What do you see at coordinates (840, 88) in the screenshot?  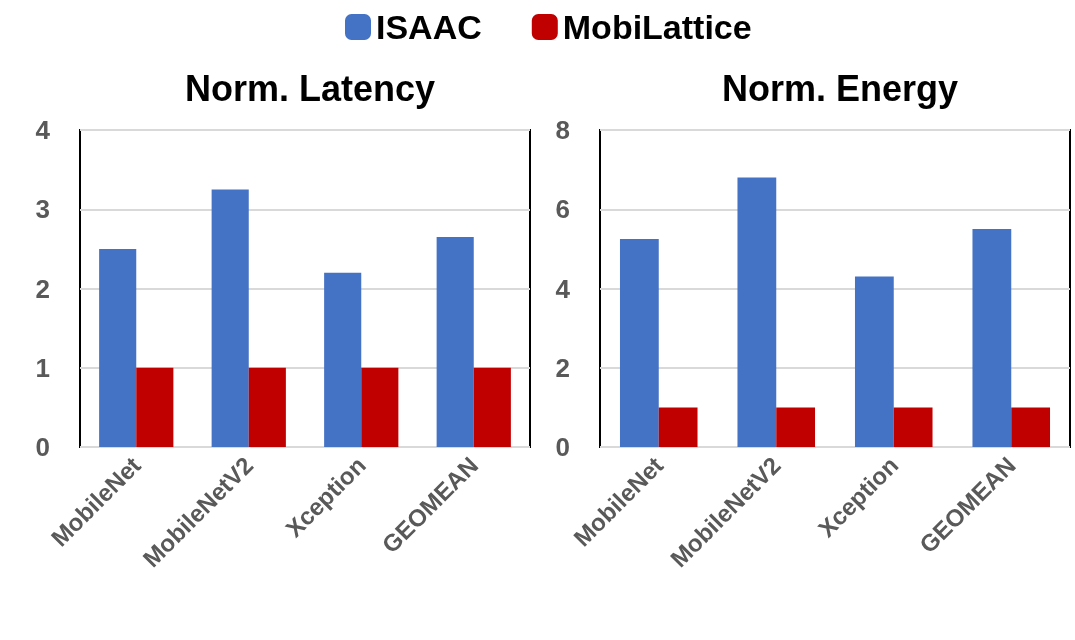 I see `chart-title: Norm. Energy` at bounding box center [840, 88].